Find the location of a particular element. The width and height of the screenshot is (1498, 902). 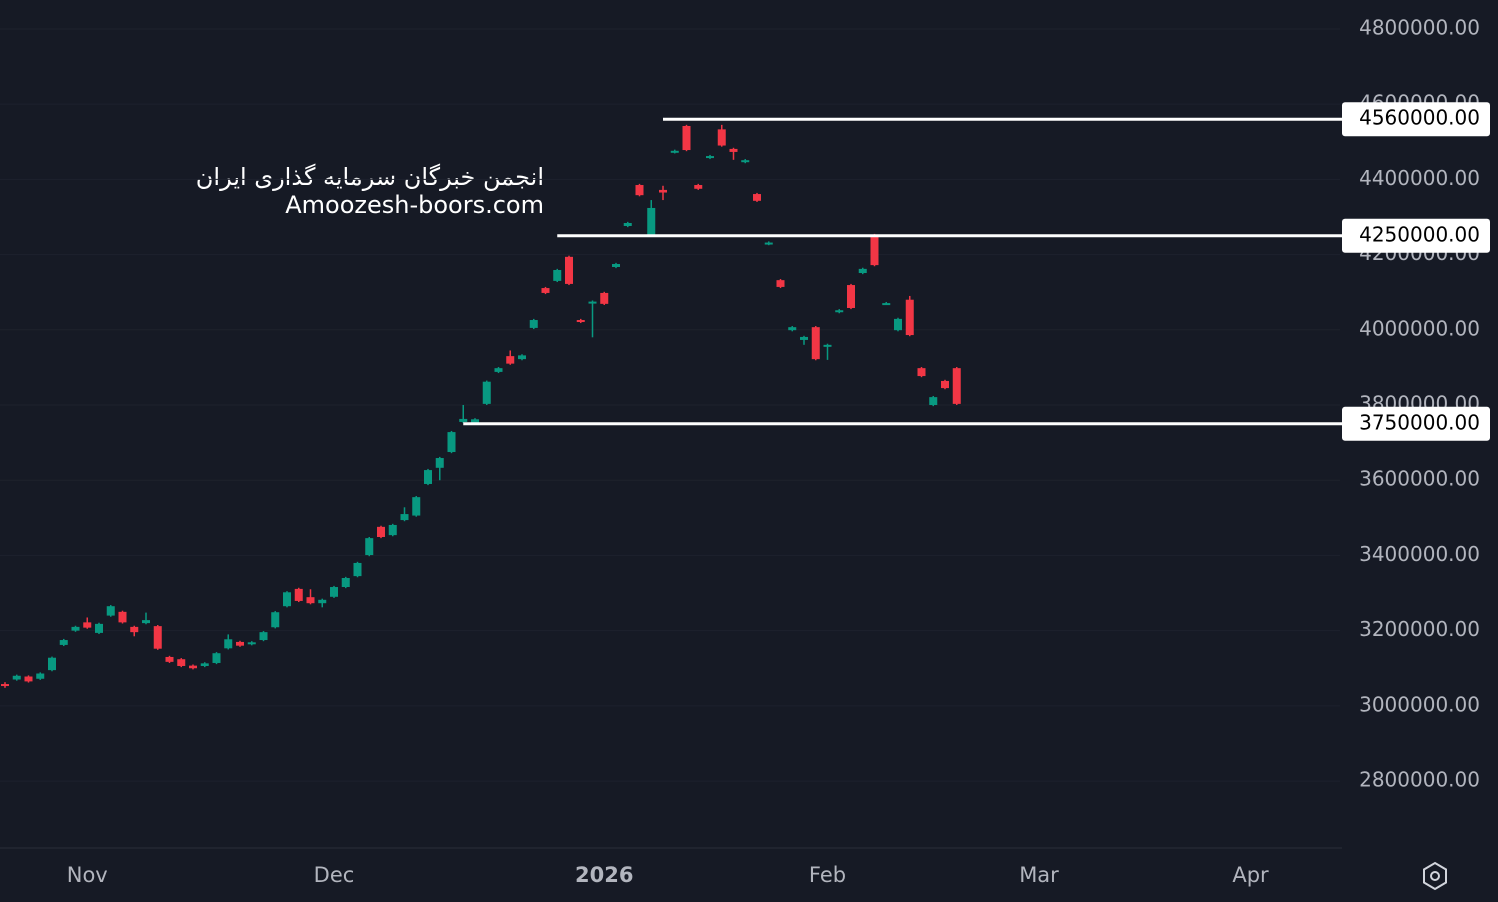

settings-hex is located at coordinates (1435, 876).